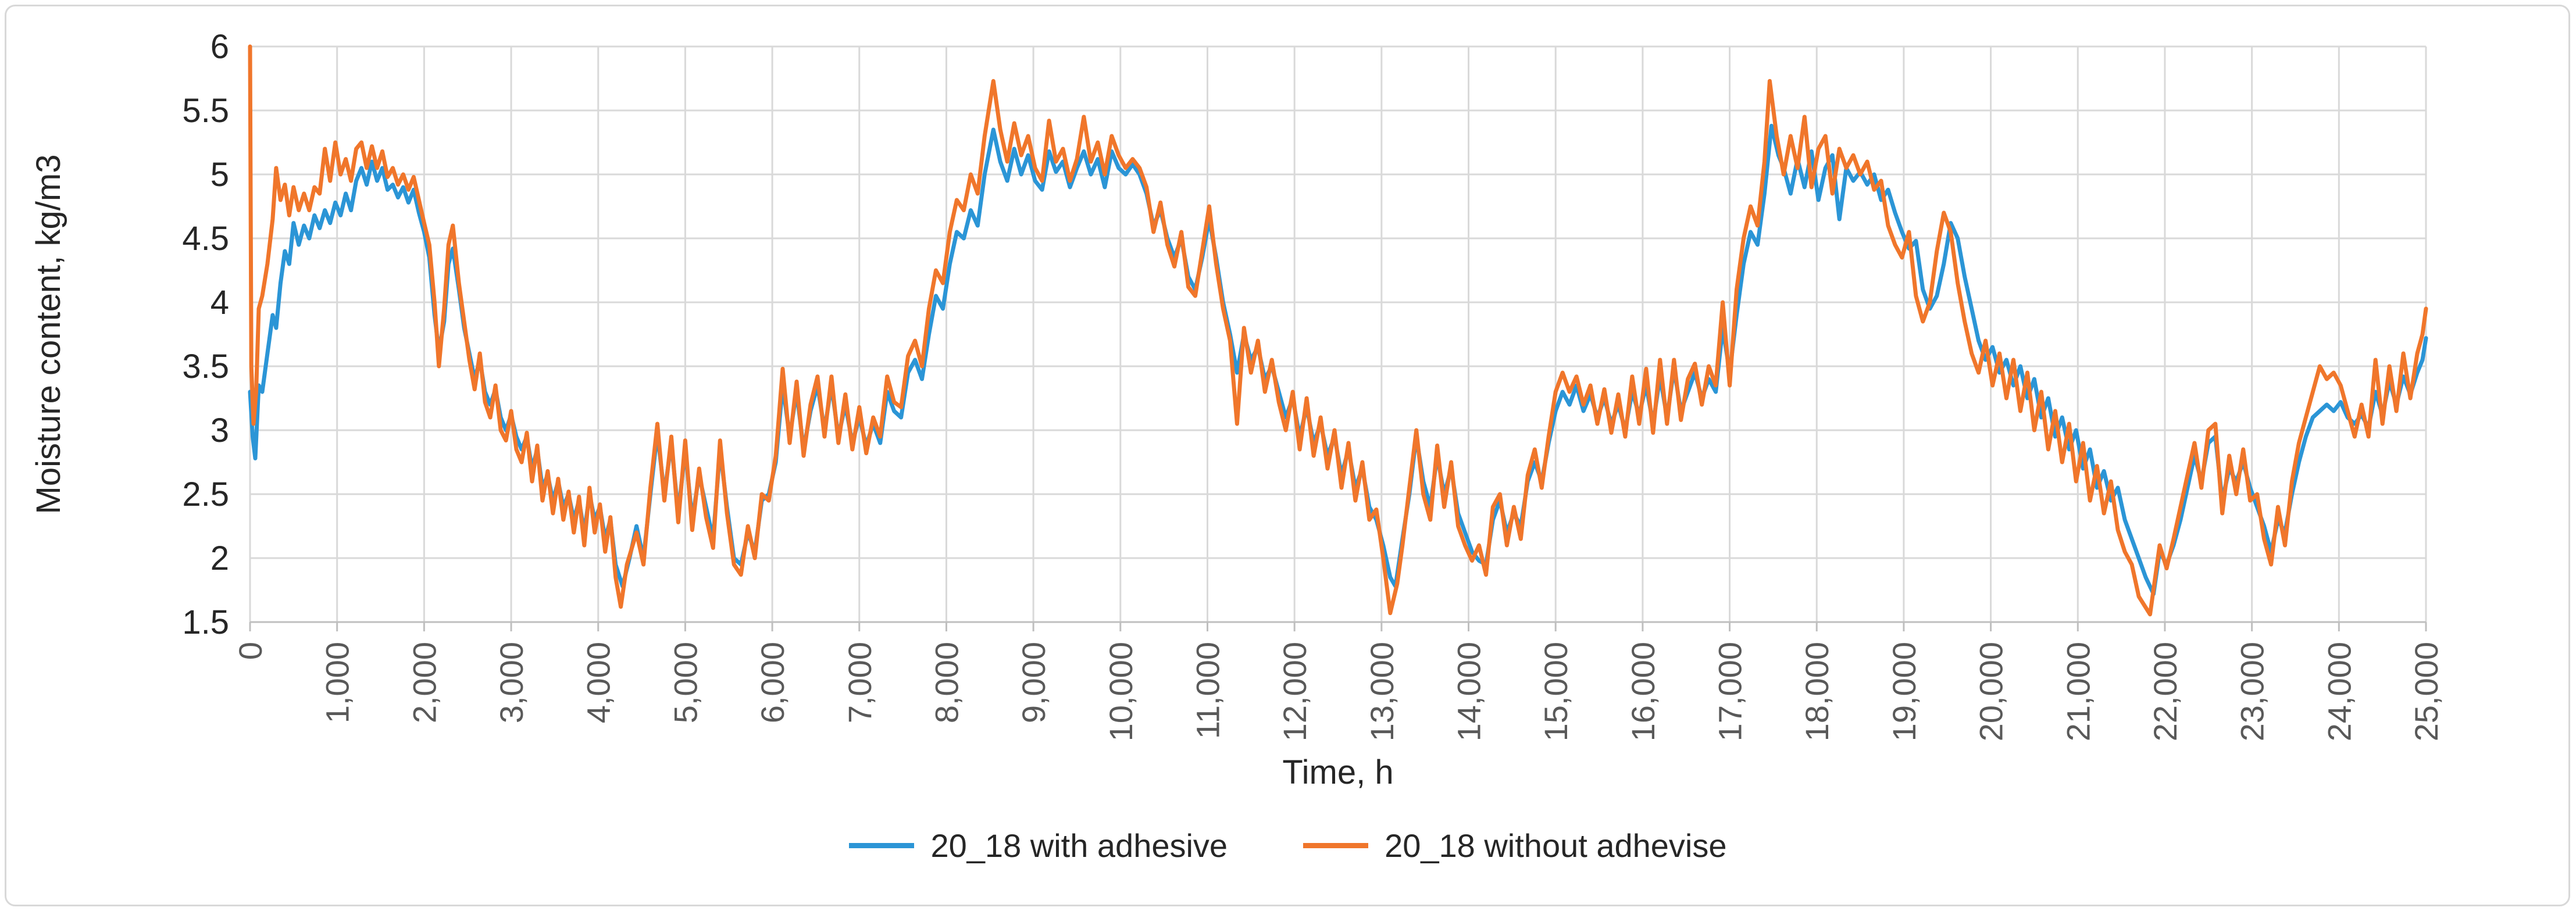 The height and width of the screenshot is (911, 2576). What do you see at coordinates (882, 846) in the screenshot?
I see `legend-line-swatch-blue` at bounding box center [882, 846].